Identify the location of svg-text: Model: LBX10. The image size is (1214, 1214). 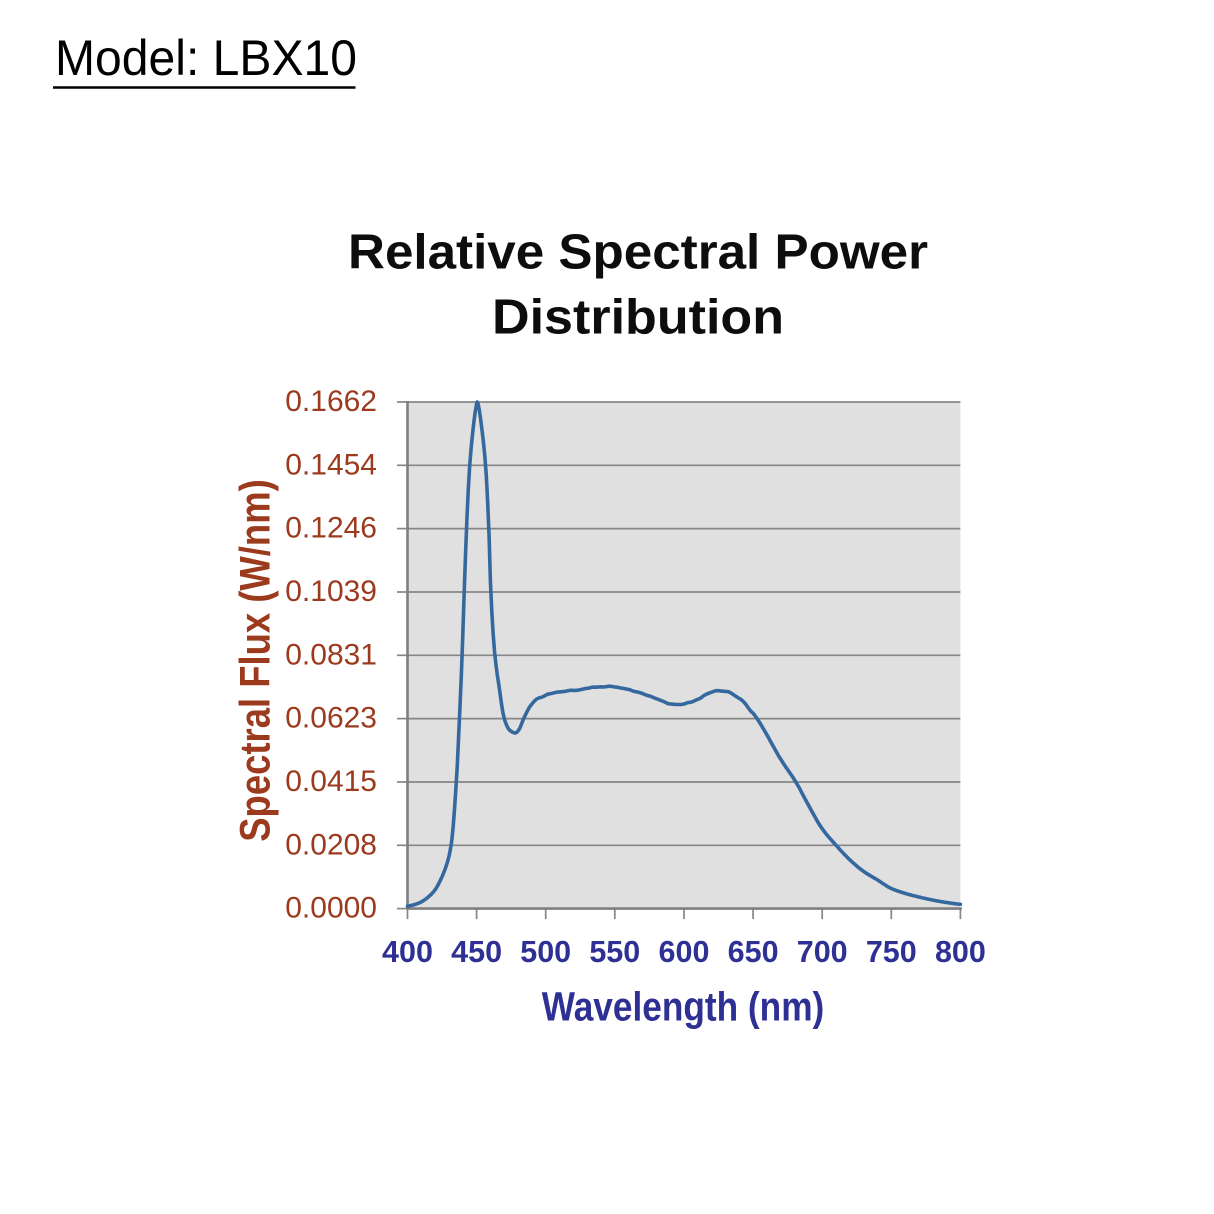
(206, 58).